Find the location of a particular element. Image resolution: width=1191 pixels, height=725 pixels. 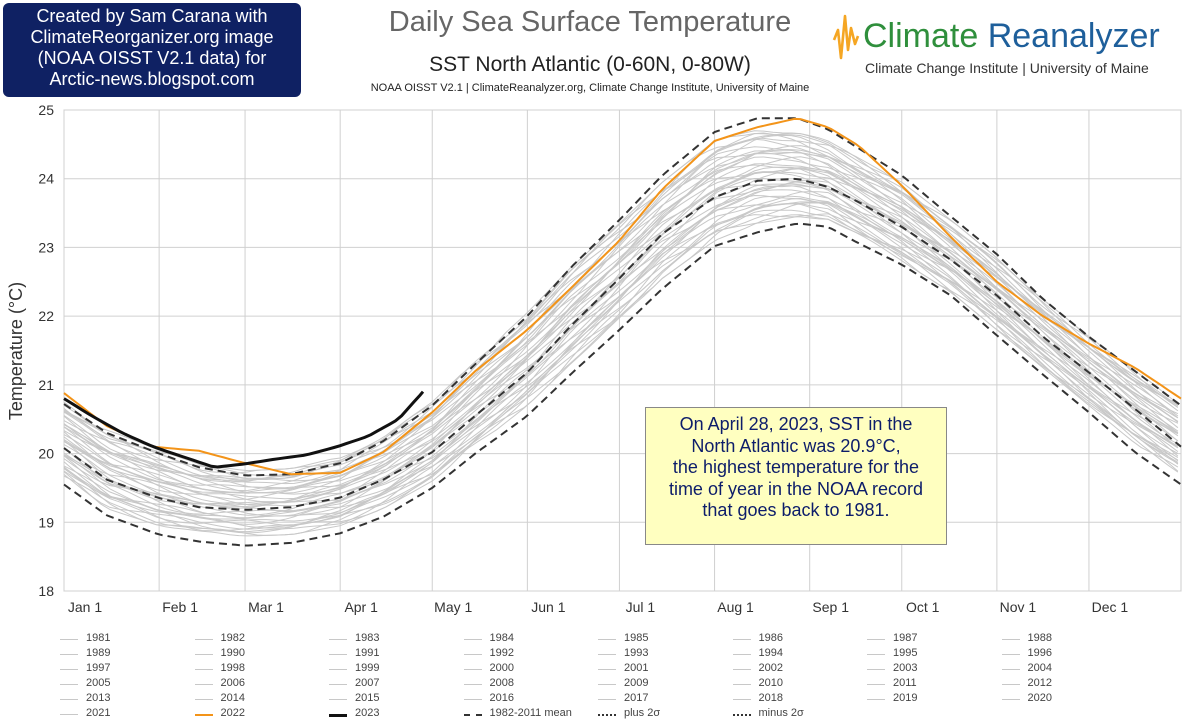

legend-label: 2012 is located at coordinates (1039, 683).